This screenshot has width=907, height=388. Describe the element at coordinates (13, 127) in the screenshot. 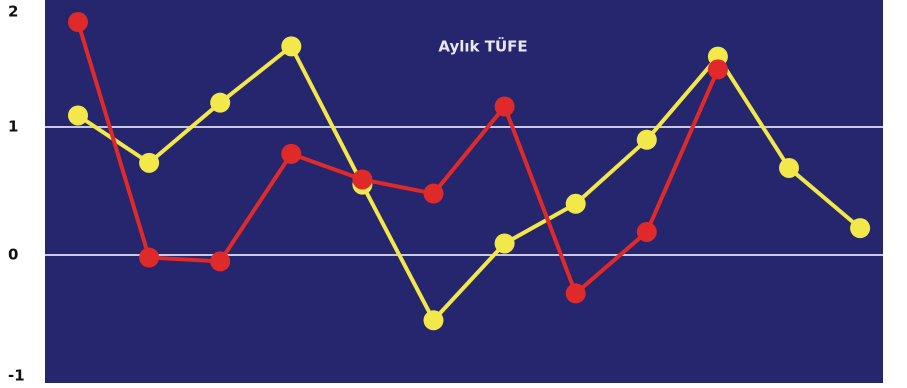

I see `y-tick-label: 1` at that location.